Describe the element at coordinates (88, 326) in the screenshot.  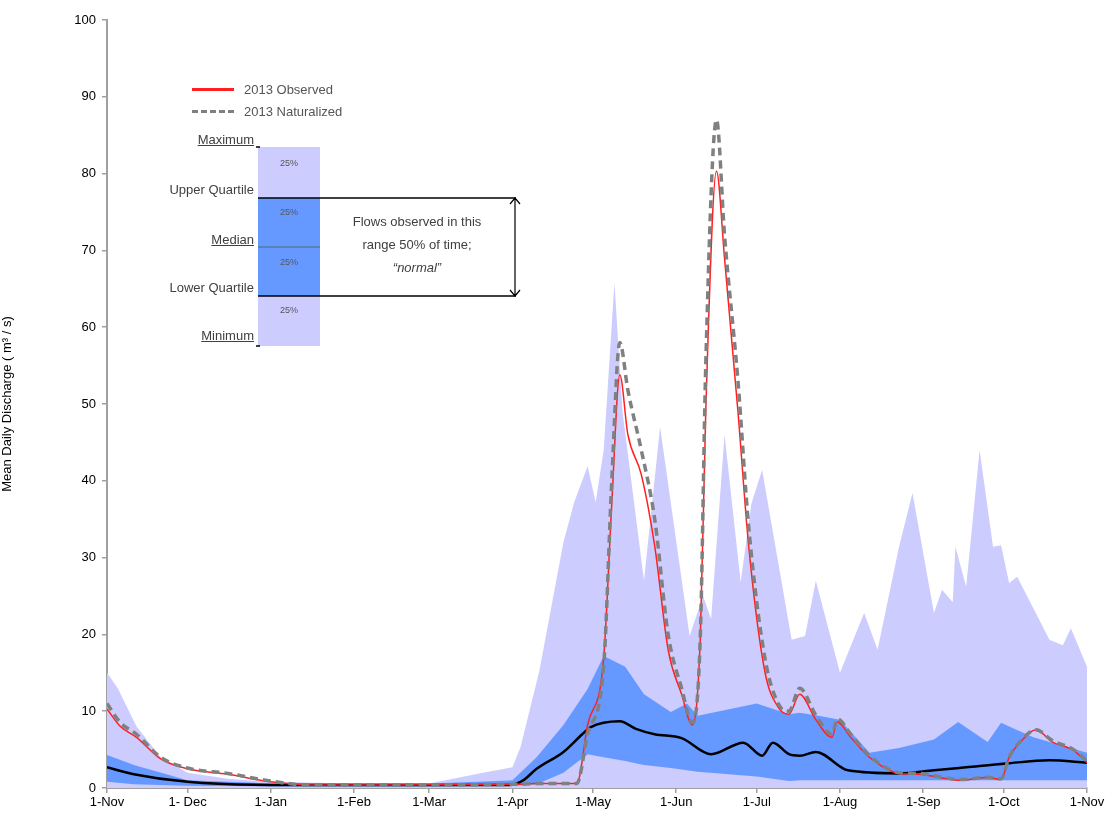
I see `y-tick-label: 60` at that location.